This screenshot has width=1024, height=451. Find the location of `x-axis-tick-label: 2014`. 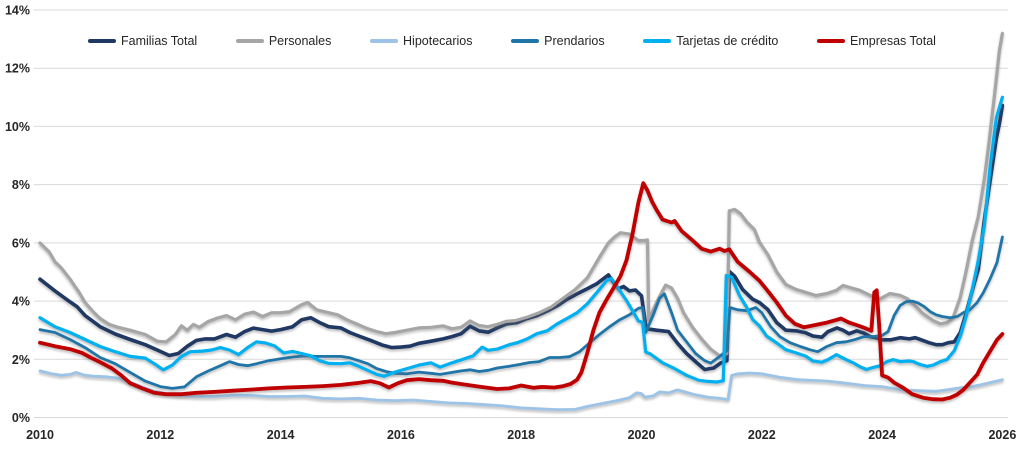

x-axis-tick-label: 2014 is located at coordinates (281, 435).